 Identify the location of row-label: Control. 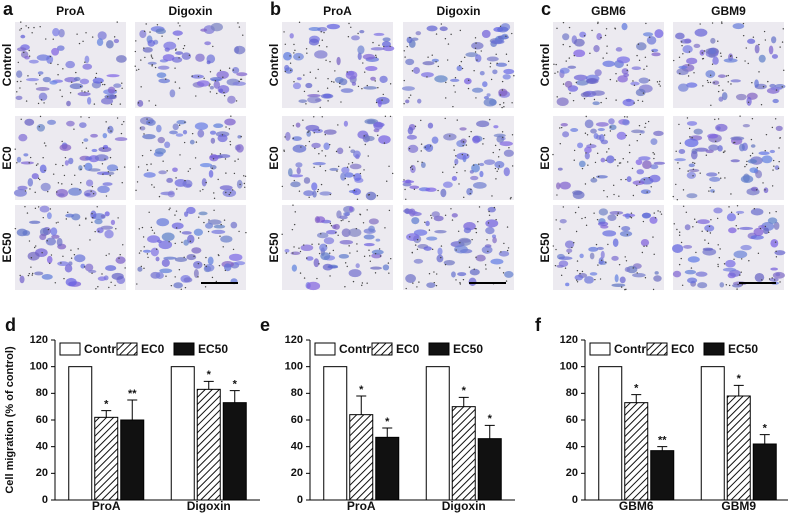
(7, 65).